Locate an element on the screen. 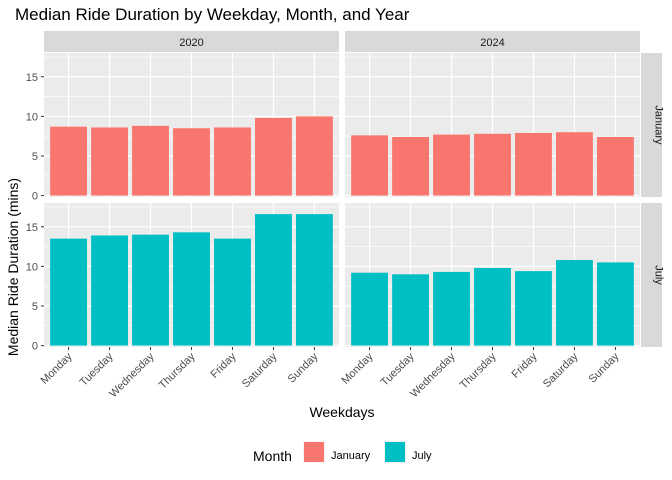 This screenshot has height=480, width=672. panel-2024-January is located at coordinates (492, 125).